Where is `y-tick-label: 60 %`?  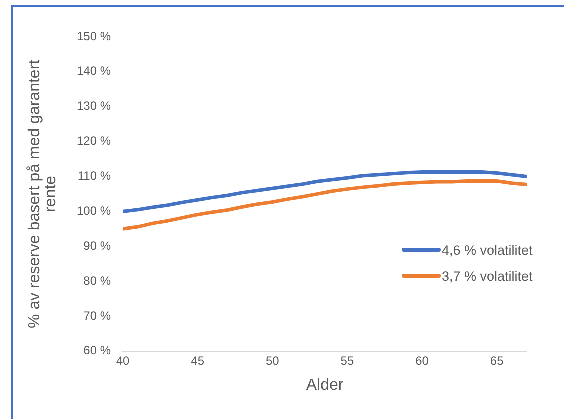 y-tick-label: 60 % is located at coordinates (98, 351).